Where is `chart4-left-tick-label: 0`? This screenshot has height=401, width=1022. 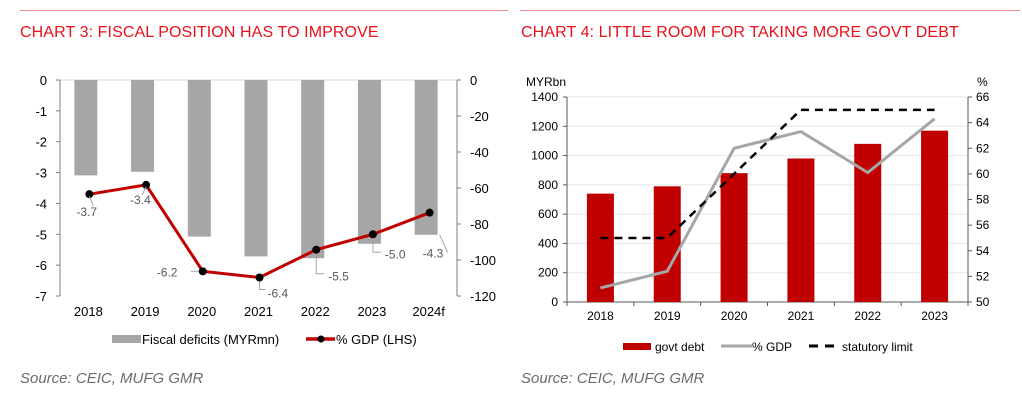
chart4-left-tick-label: 0 is located at coordinates (554, 302).